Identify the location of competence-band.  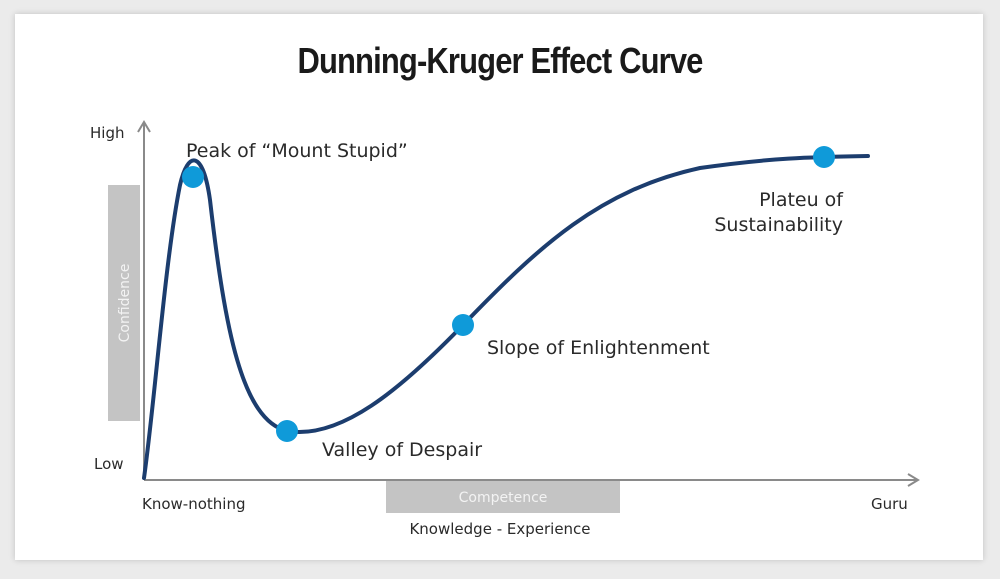
(503, 497).